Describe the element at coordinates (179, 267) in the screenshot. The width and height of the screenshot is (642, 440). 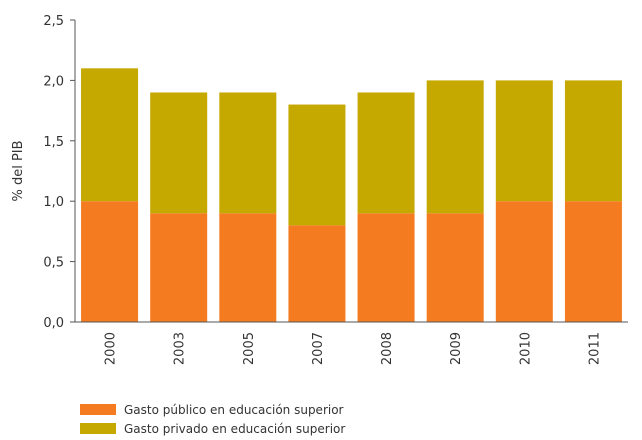
I see `bar-public-2003` at that location.